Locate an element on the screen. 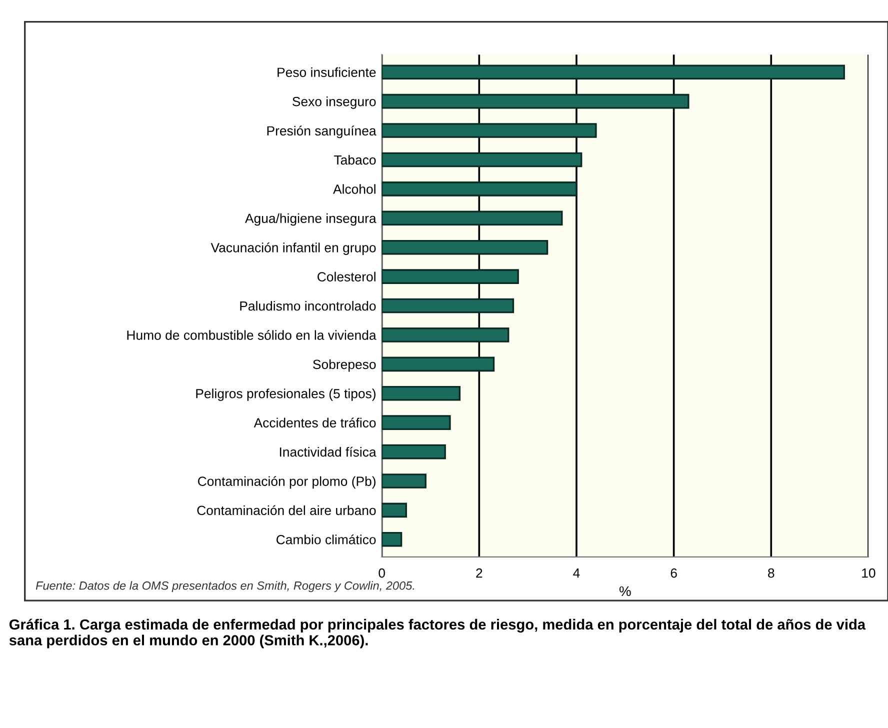  y-tick-label: Agua/higiene insegura is located at coordinates (310, 219).